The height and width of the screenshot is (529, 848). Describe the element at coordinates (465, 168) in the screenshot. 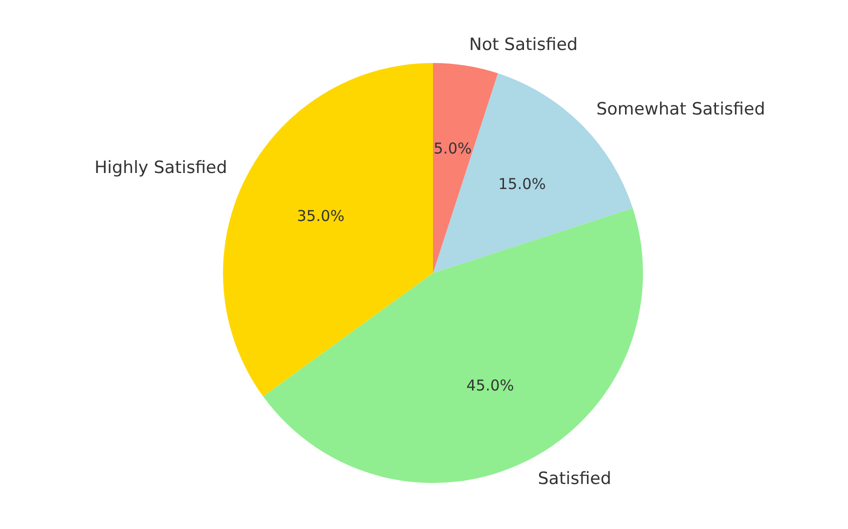

I see `pie-slice` at that location.